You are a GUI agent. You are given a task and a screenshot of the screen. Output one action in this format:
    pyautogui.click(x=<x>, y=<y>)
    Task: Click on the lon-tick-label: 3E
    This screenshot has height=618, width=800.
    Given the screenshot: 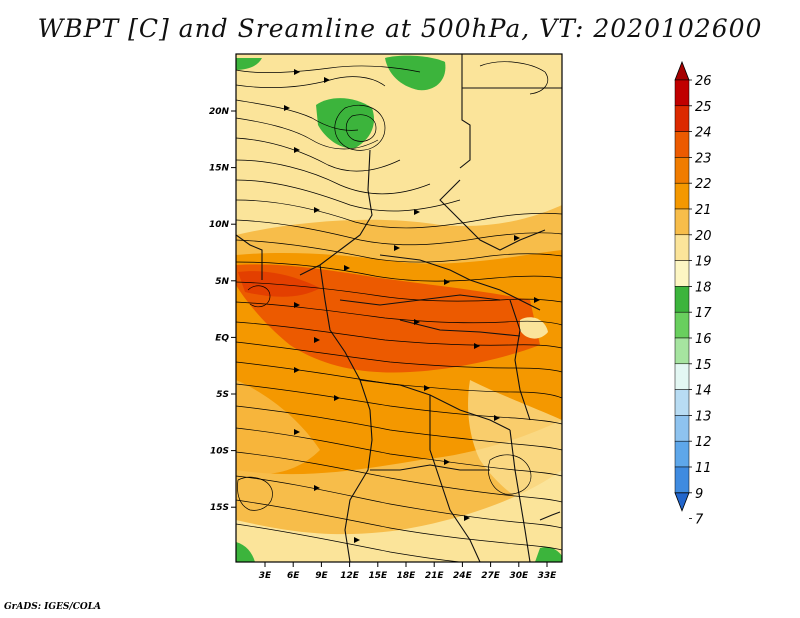 What is the action you would take?
    pyautogui.click(x=265, y=576)
    